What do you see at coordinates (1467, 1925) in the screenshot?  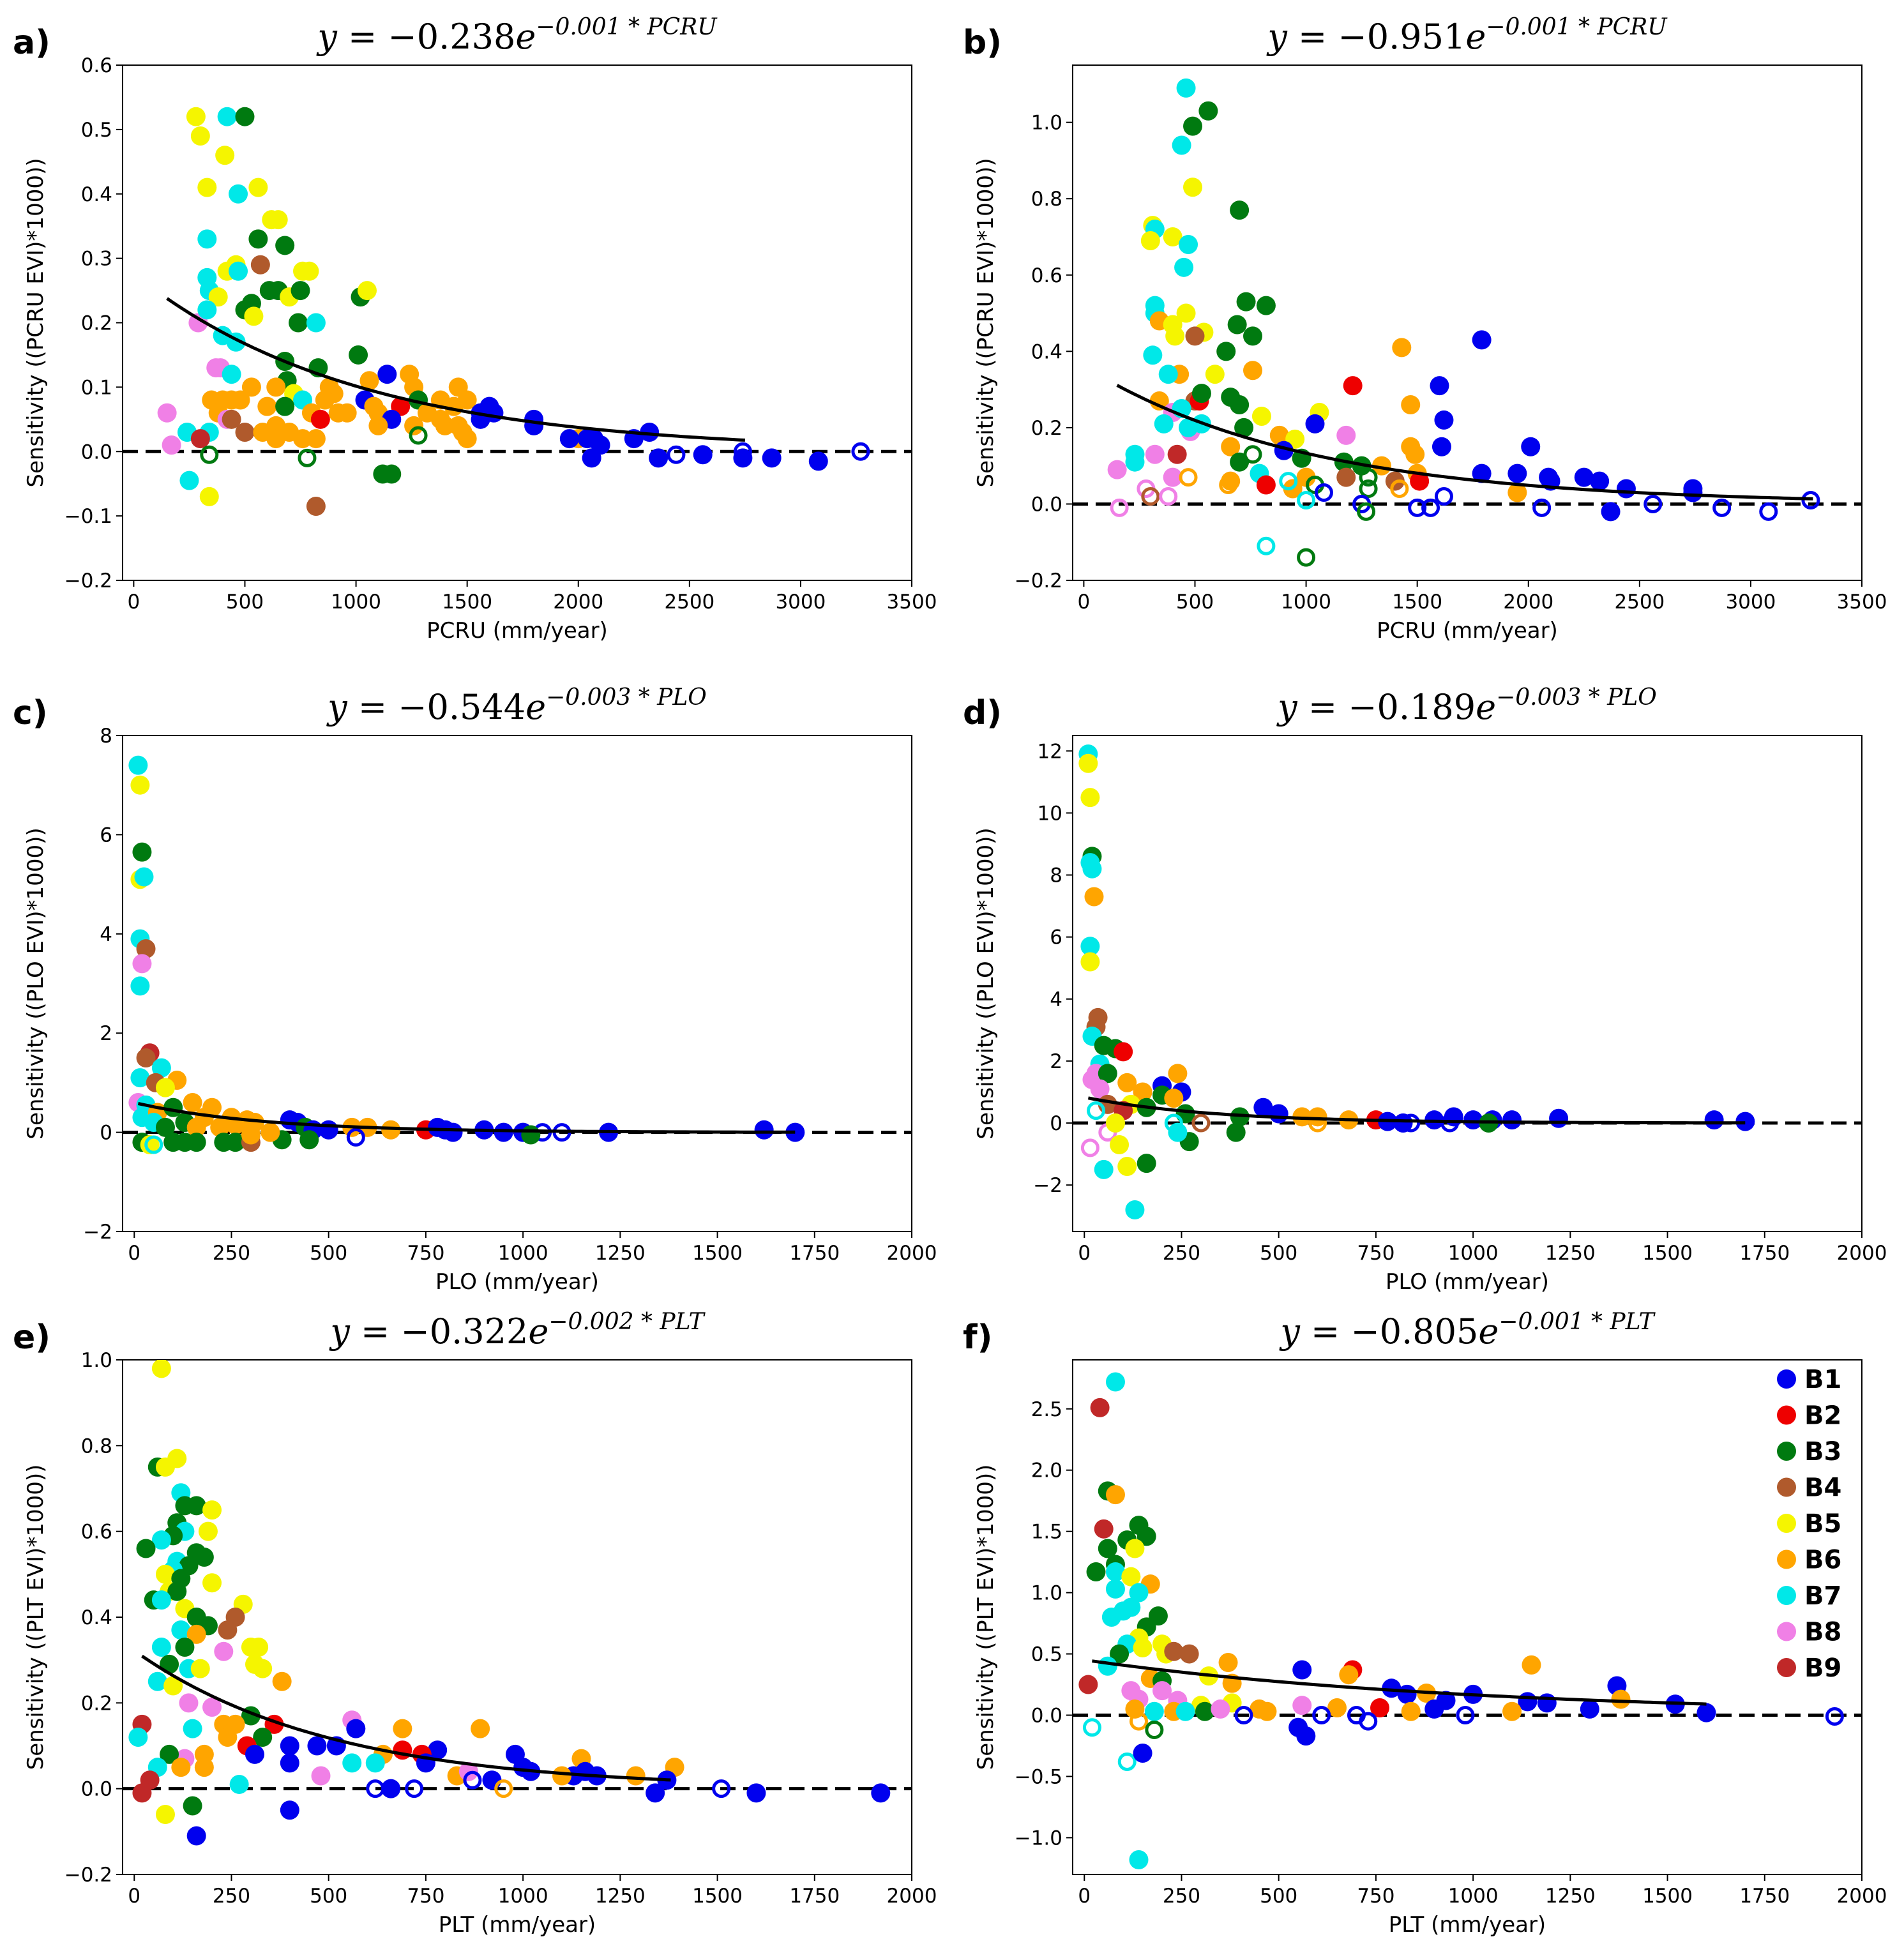 I see `x-axis-label: PLT (mm/year)` at bounding box center [1467, 1925].